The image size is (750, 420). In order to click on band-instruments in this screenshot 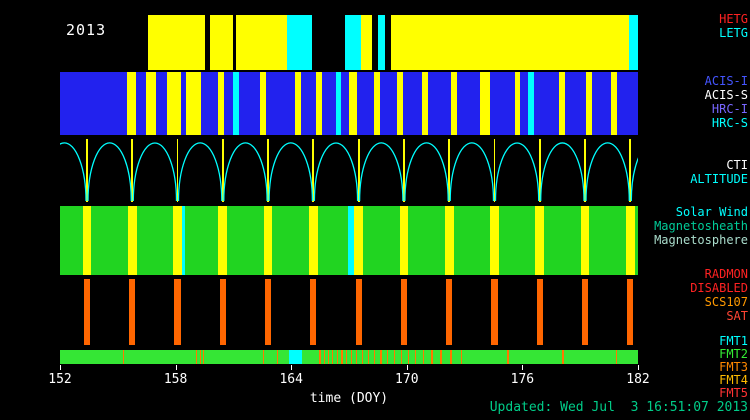, I will do `click(349, 103)`.